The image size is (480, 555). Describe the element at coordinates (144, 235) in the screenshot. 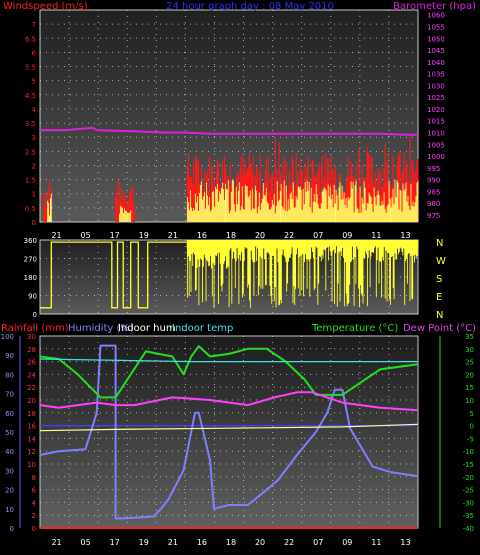

I see `x-tick-label: 19` at that location.